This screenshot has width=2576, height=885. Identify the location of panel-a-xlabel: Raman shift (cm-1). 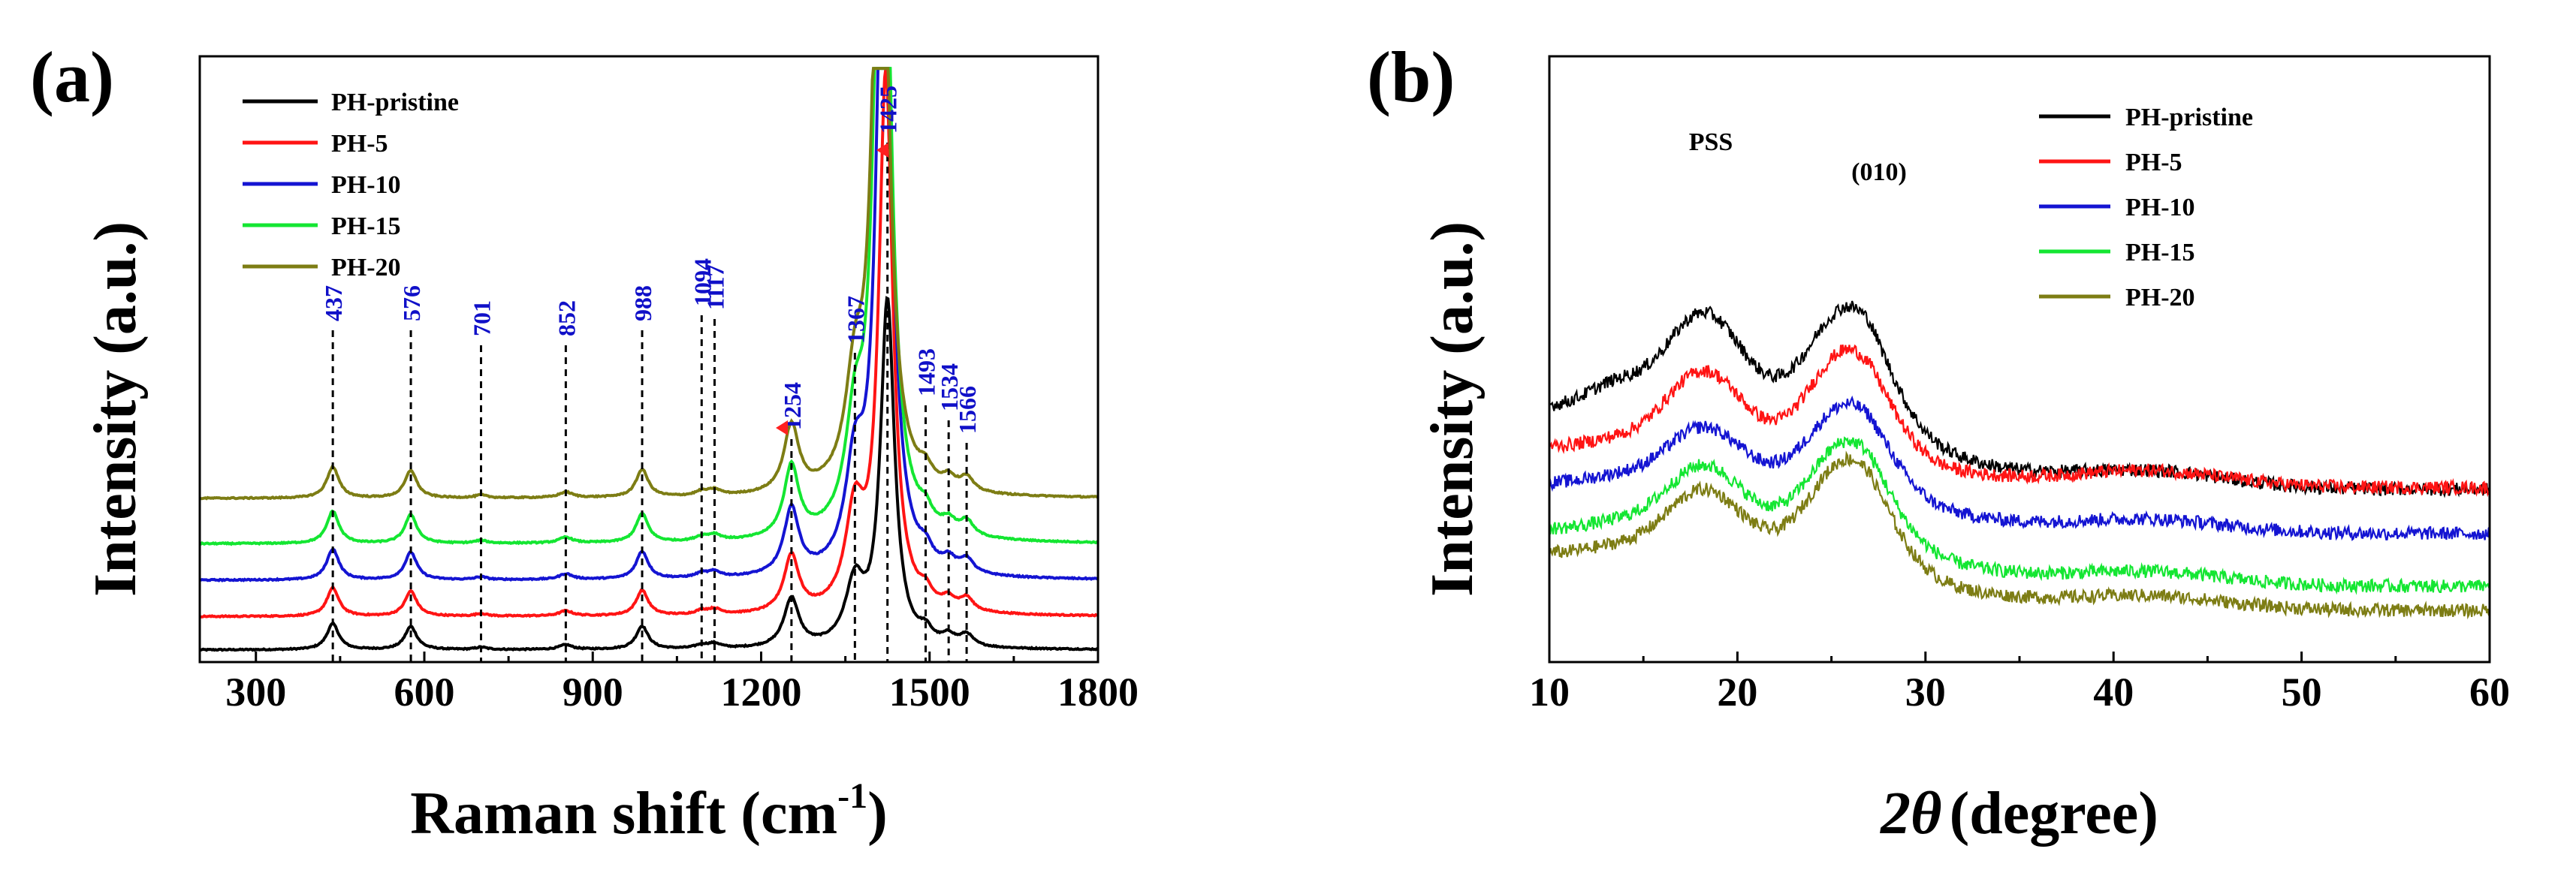
(648, 812).